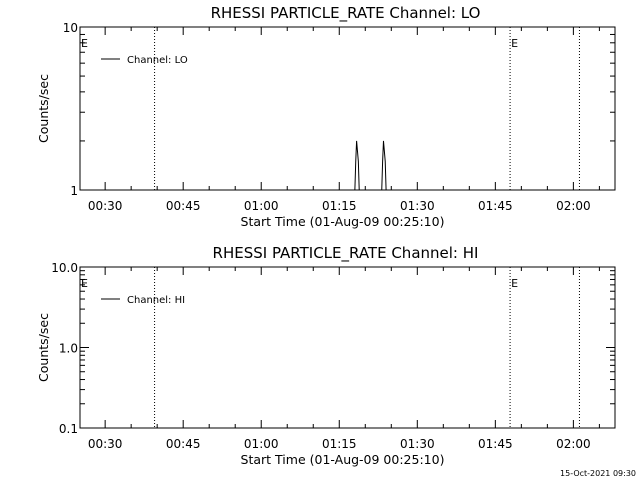 This screenshot has height=484, width=640. What do you see at coordinates (495, 444) in the screenshot?
I see `hi-x-tick-label: 01:45` at bounding box center [495, 444].